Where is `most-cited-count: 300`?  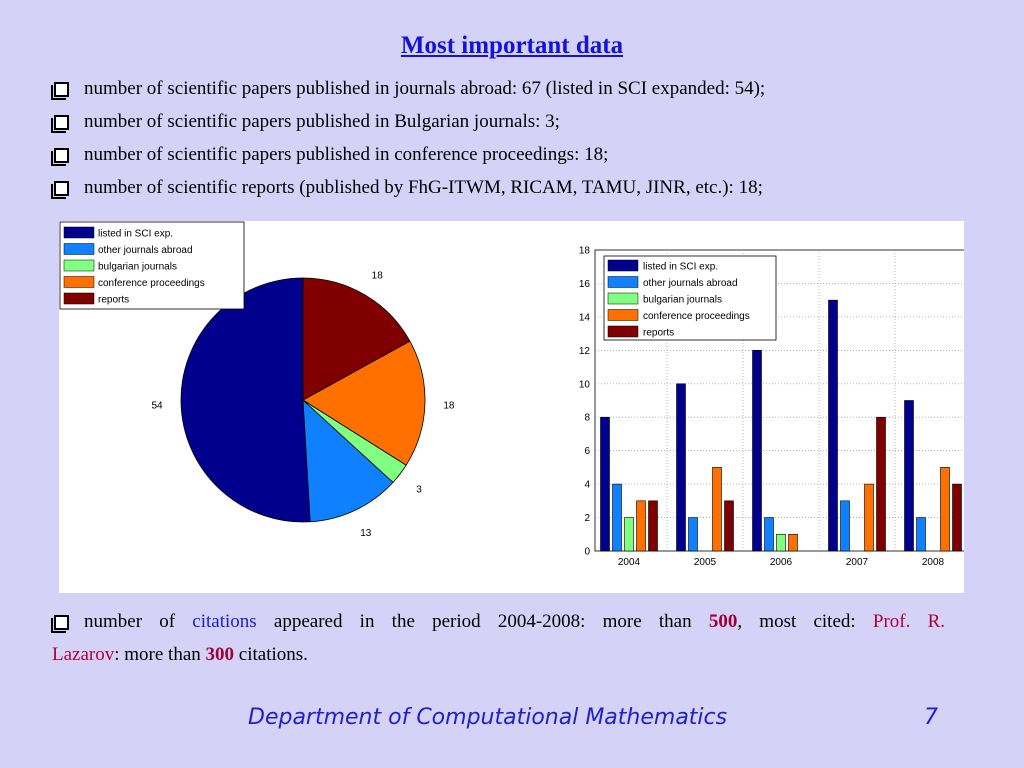
most-cited-count: 300 is located at coordinates (220, 654).